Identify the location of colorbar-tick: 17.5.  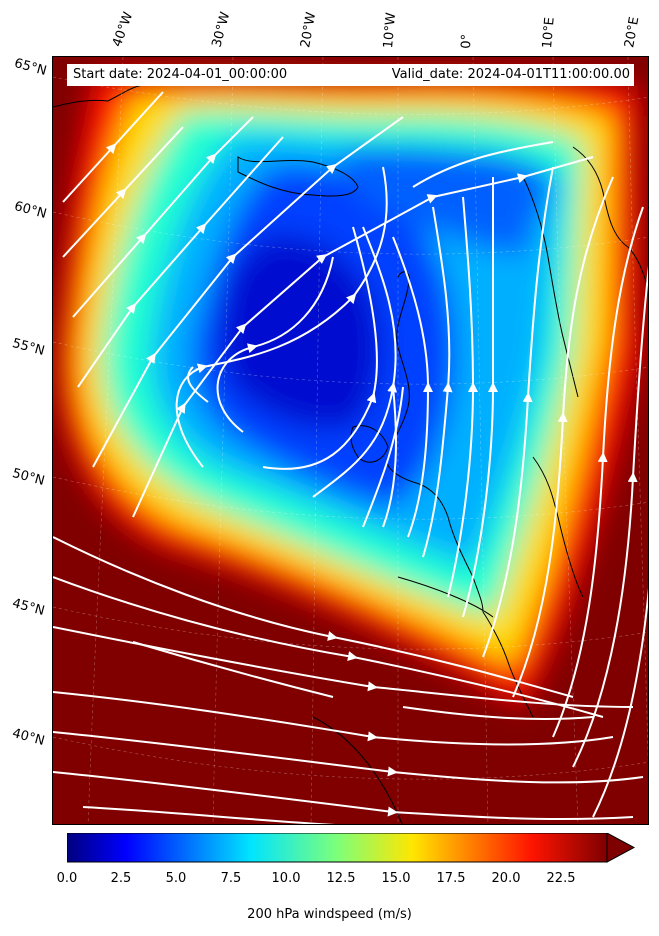
(451, 878).